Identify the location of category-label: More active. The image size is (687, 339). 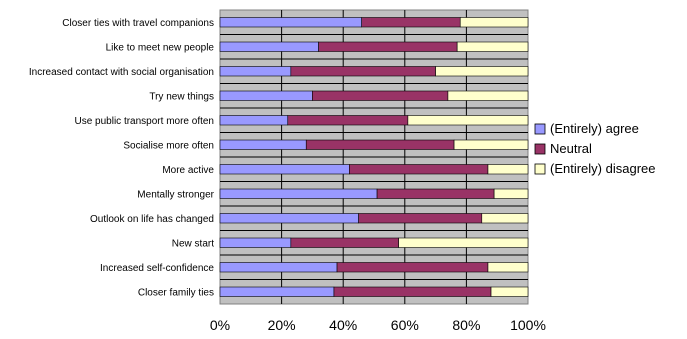
(188, 170).